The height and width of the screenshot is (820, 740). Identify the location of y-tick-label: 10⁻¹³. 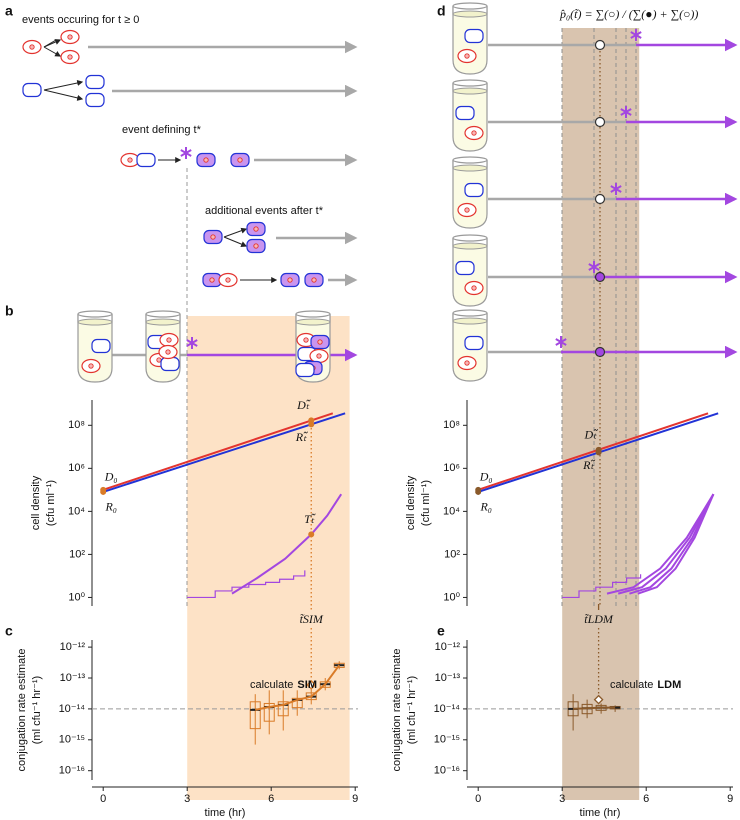
(73, 678).